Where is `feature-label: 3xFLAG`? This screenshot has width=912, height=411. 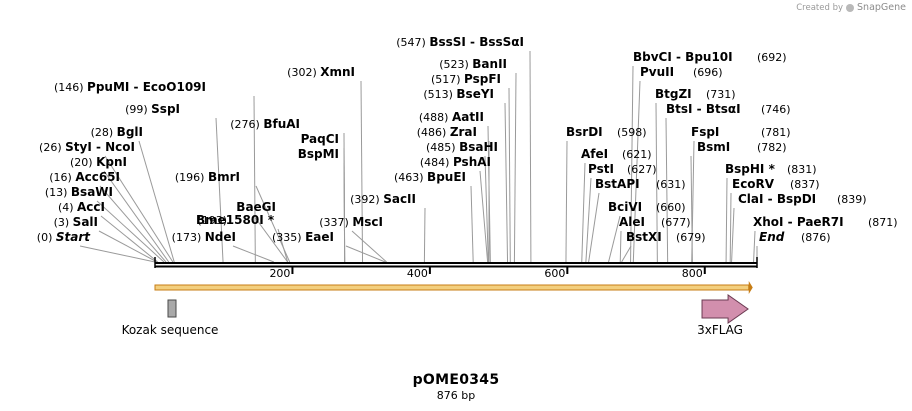 feature-label: 3xFLAG is located at coordinates (720, 330).